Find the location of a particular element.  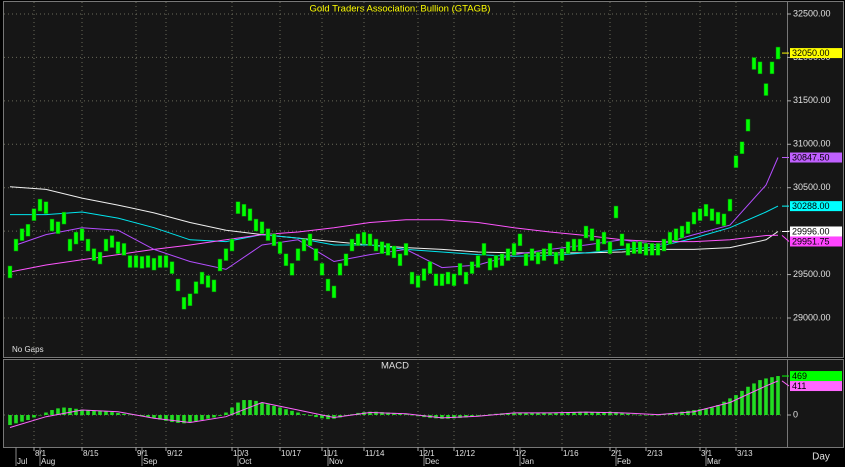

x-tick-label: 2/1 is located at coordinates (617, 453).